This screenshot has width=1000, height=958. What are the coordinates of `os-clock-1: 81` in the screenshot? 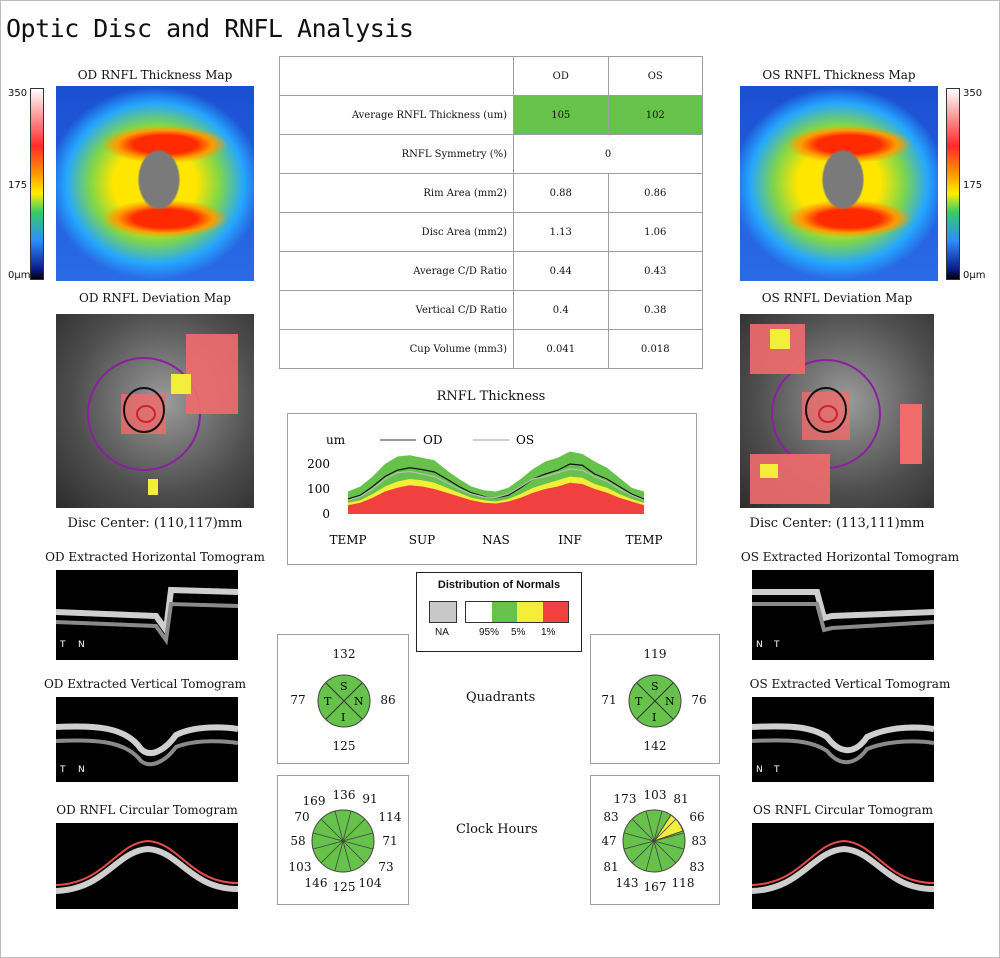 It's located at (681, 799).